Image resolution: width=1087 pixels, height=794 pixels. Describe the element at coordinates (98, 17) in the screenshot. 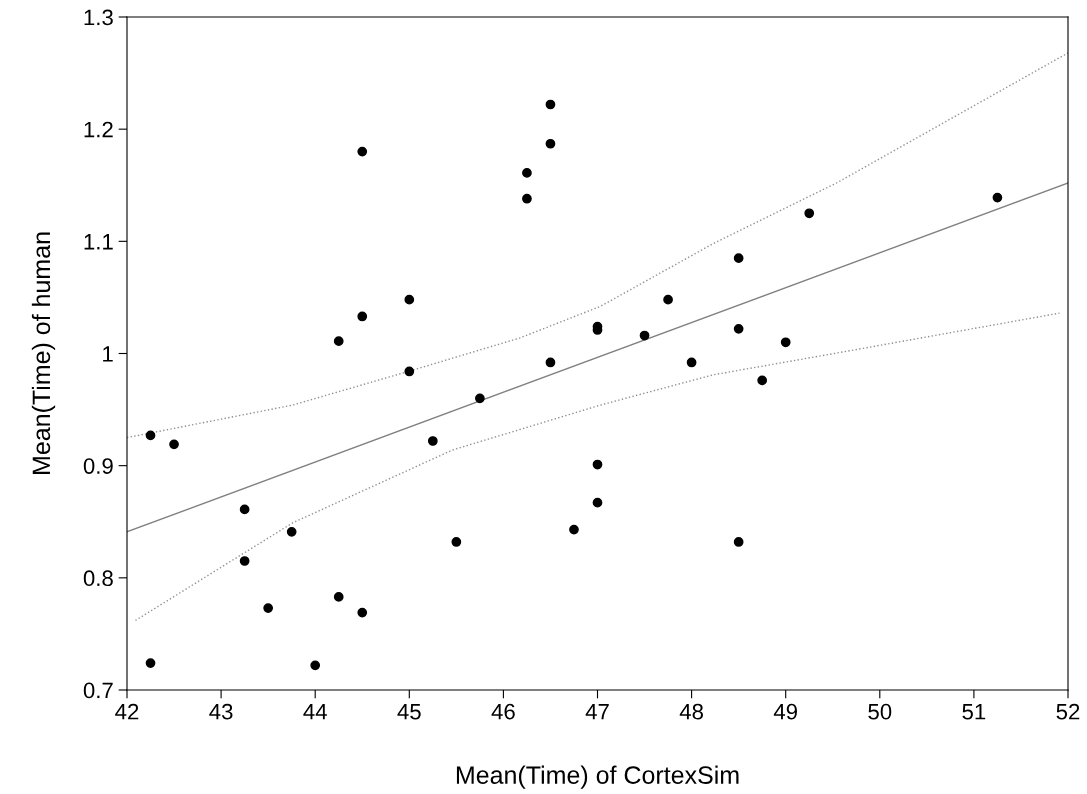

I see `y-tick-label: 1.3` at that location.